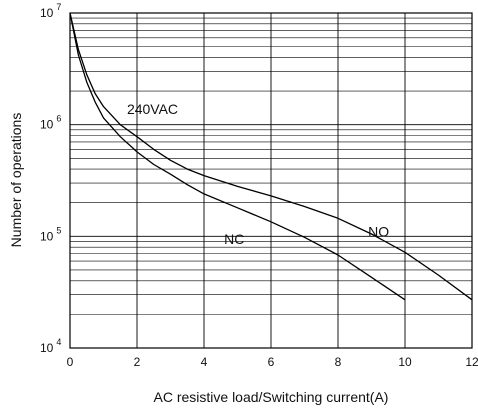 Image resolution: width=478 pixels, height=419 pixels. Describe the element at coordinates (405, 362) in the screenshot. I see `x-tick-label: 10` at that location.